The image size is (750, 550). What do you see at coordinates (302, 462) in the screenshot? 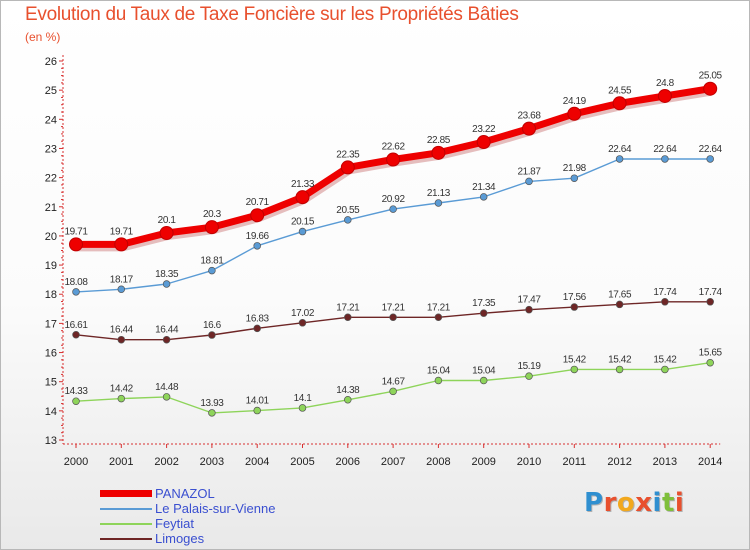
I see `x-tick-label: 2005` at bounding box center [302, 462].